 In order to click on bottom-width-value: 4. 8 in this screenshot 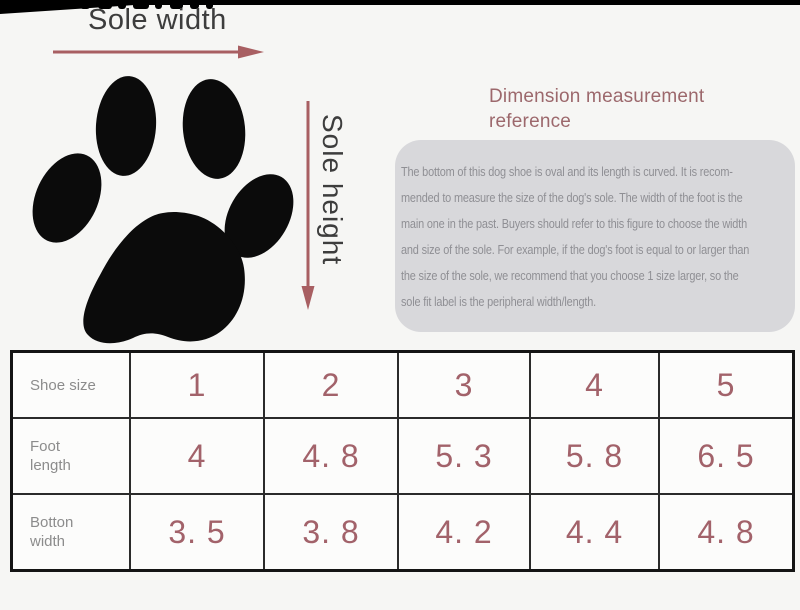, I will do `click(726, 531)`.